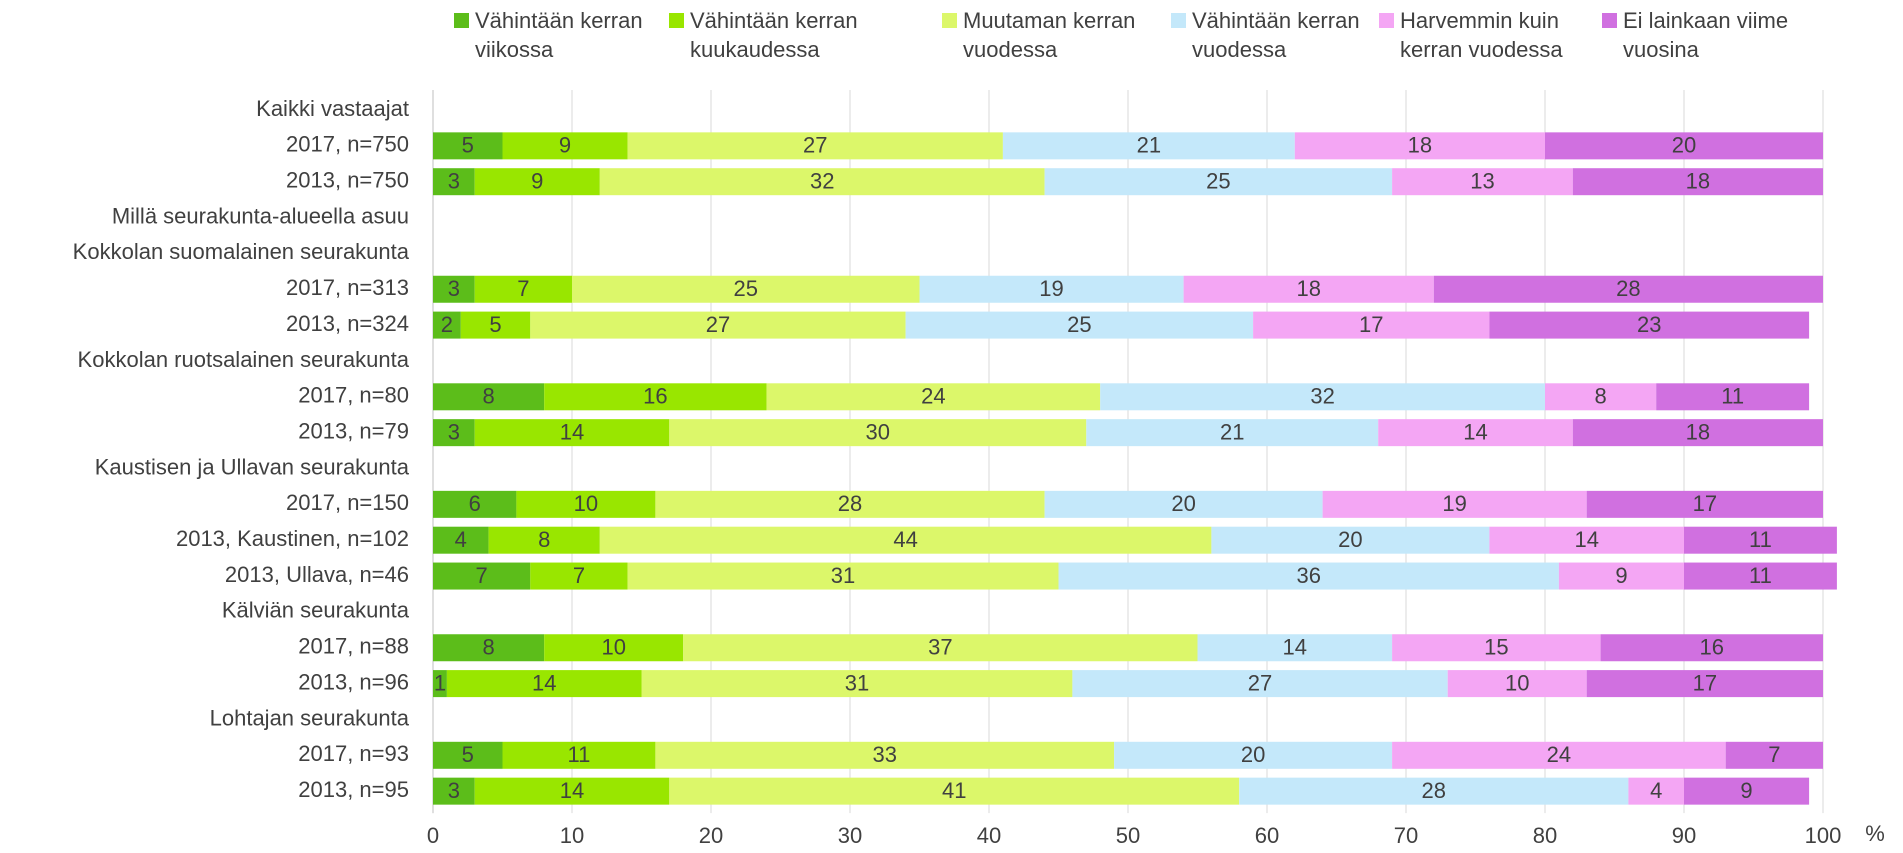 The width and height of the screenshot is (1903, 853). I want to click on y-tick-label: 2017, n=80, so click(353, 395).